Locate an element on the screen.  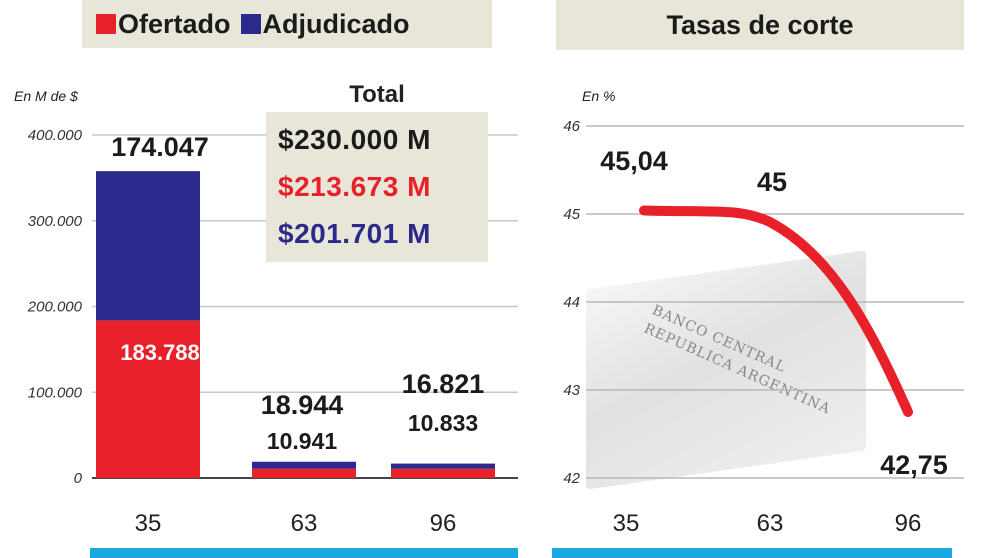
left-unit-label: En M de $ is located at coordinates (46, 96).